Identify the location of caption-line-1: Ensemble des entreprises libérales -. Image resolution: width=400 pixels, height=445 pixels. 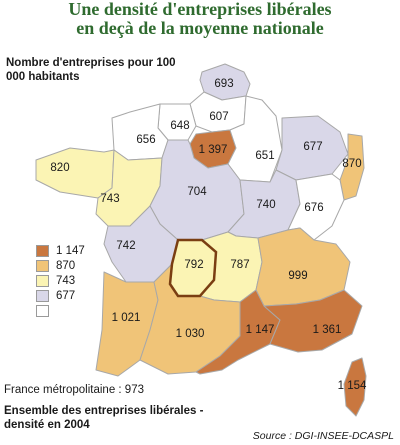
(104, 411).